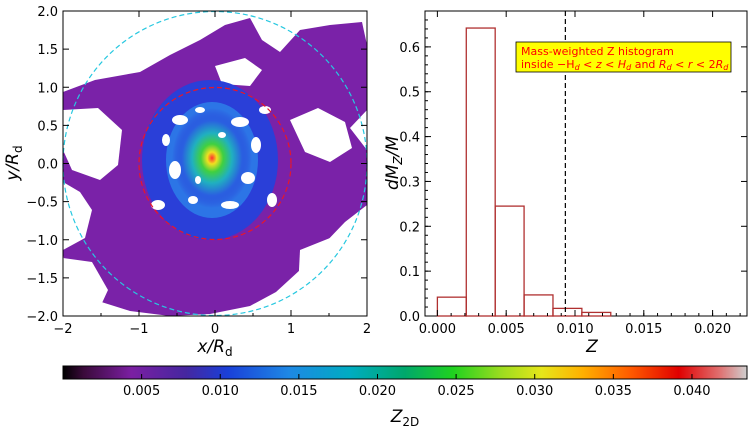 This screenshot has width=753, height=431. I want to click on histogram-xtick-label: 0.005, so click(506, 329).